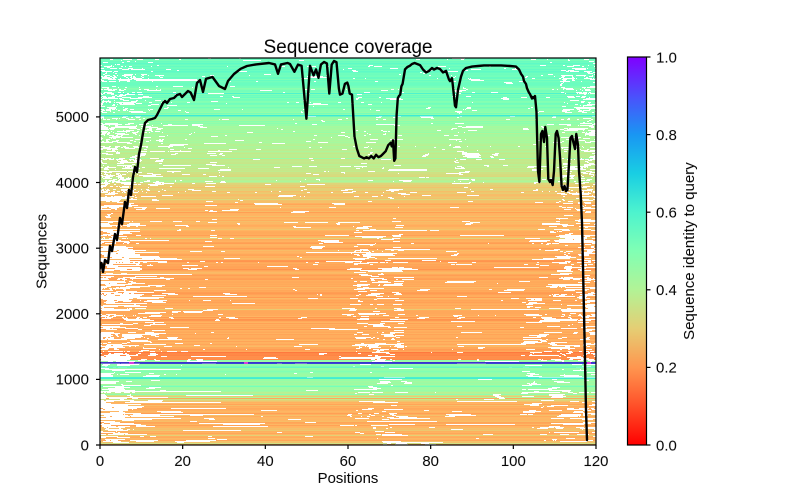 The image size is (800, 500). Describe the element at coordinates (666, 368) in the screenshot. I see `svg-text: 0.2` at that location.